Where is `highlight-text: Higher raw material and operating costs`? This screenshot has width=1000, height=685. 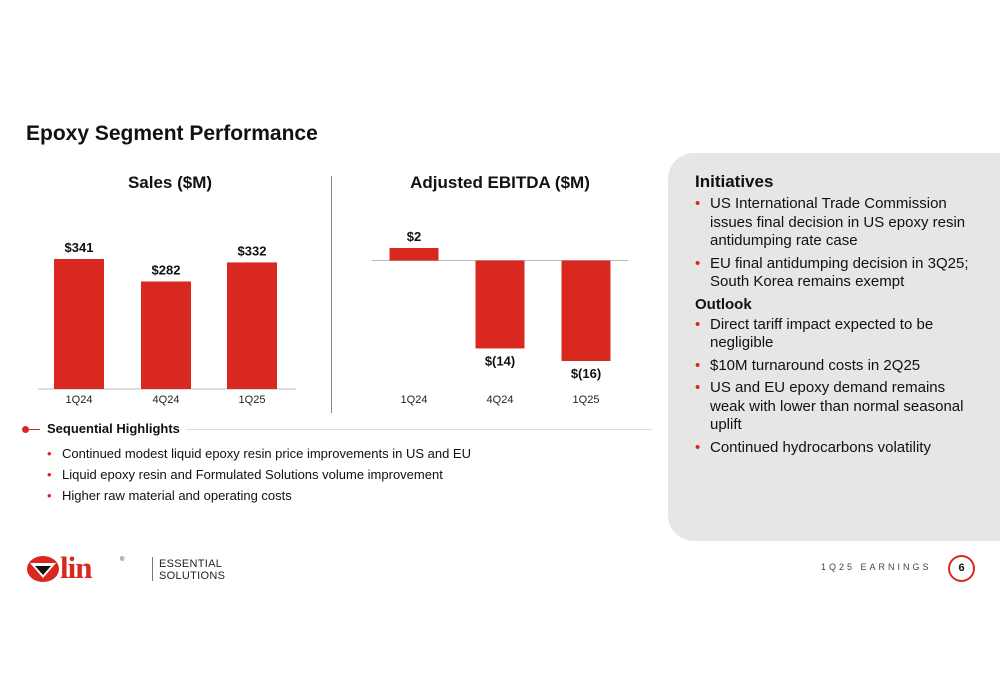 highlight-text: Higher raw material and operating costs is located at coordinates (177, 495).